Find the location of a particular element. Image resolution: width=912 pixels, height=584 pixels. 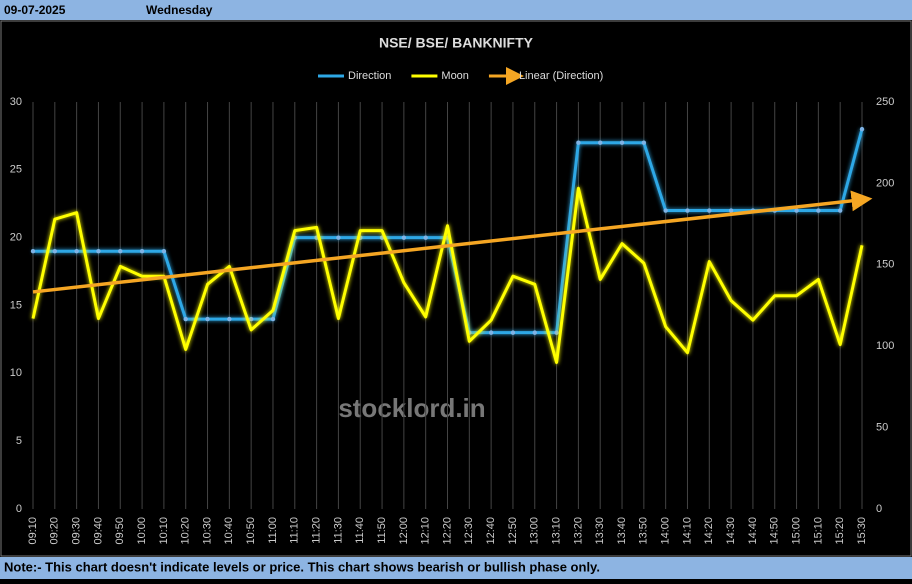

x-tick-label: 13:50 is located at coordinates (644, 531).